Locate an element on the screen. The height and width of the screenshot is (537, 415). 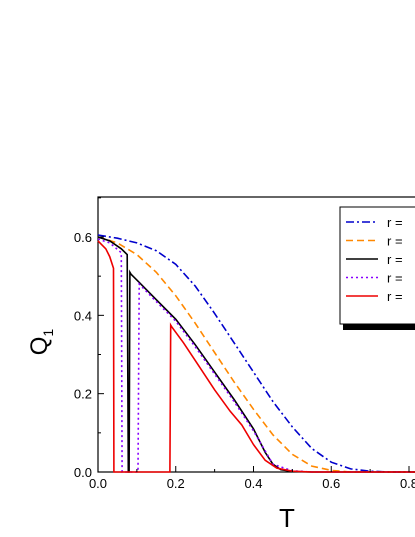
legend-label-5: r = is located at coordinates (395, 296).